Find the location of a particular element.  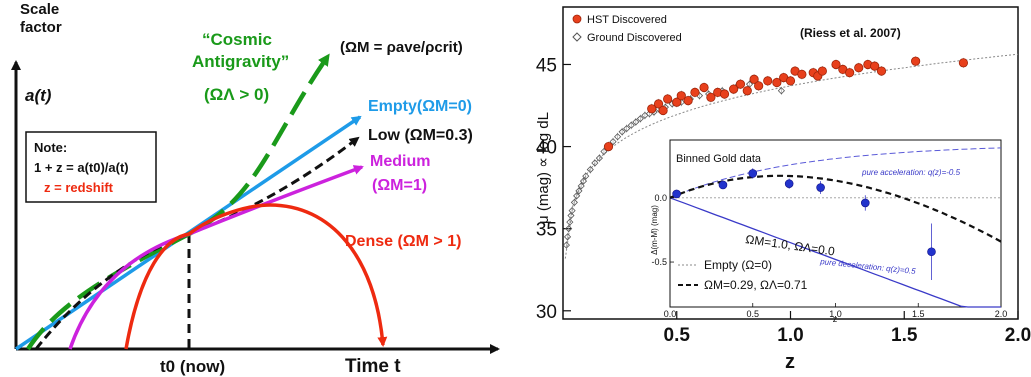

inset-ytick-label: -0.5 is located at coordinates (659, 262).